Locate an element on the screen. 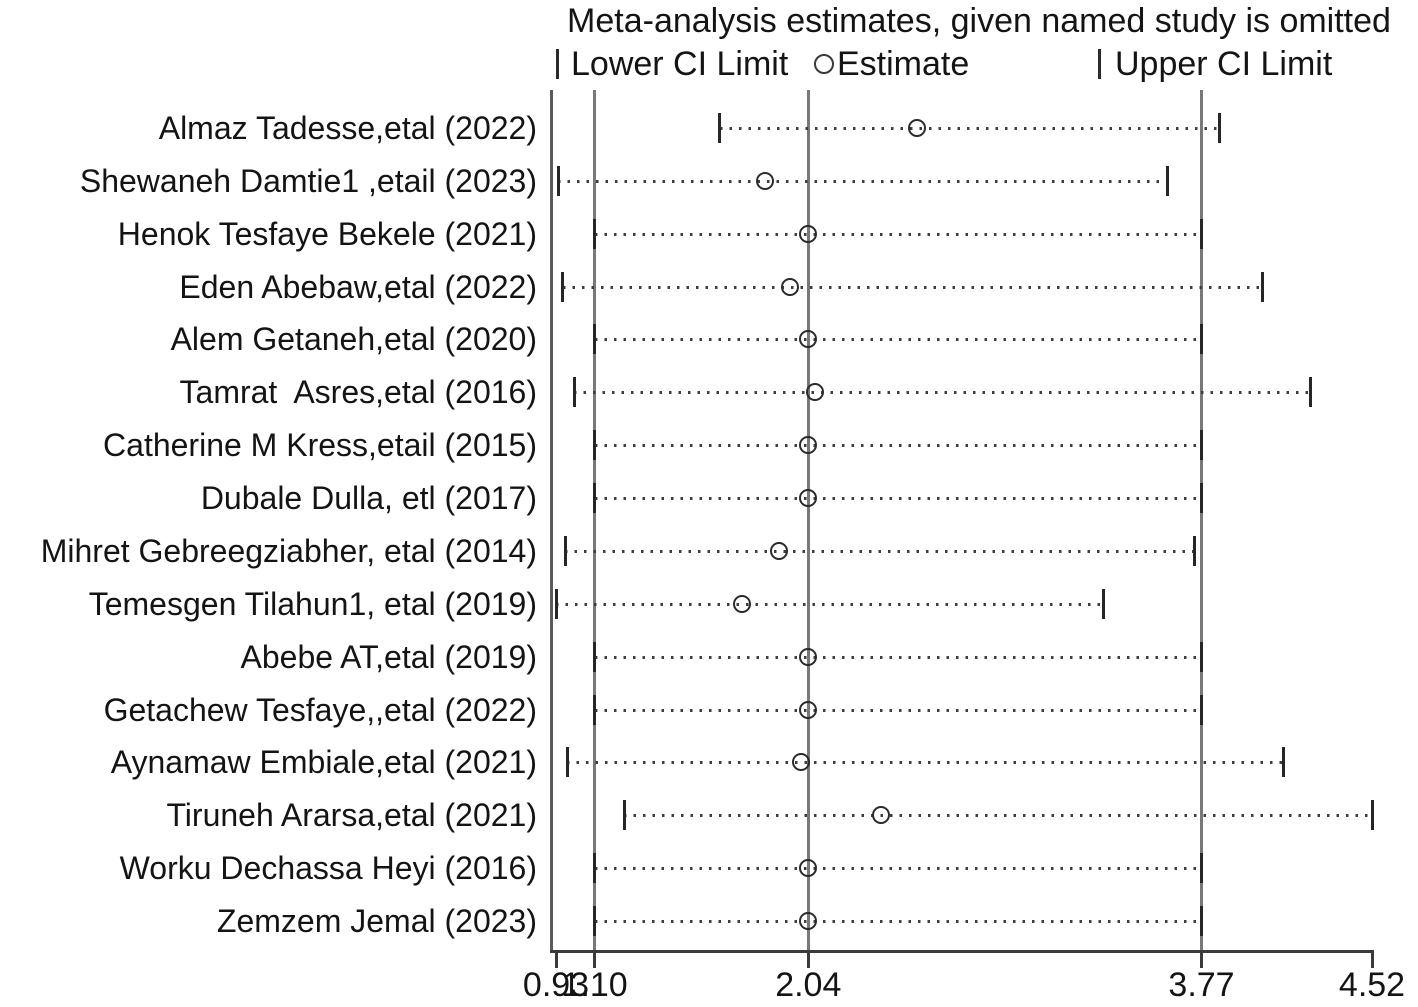 The height and width of the screenshot is (1007, 1418). study-label: Alem Getaneh,etal (2020) is located at coordinates (353, 339).